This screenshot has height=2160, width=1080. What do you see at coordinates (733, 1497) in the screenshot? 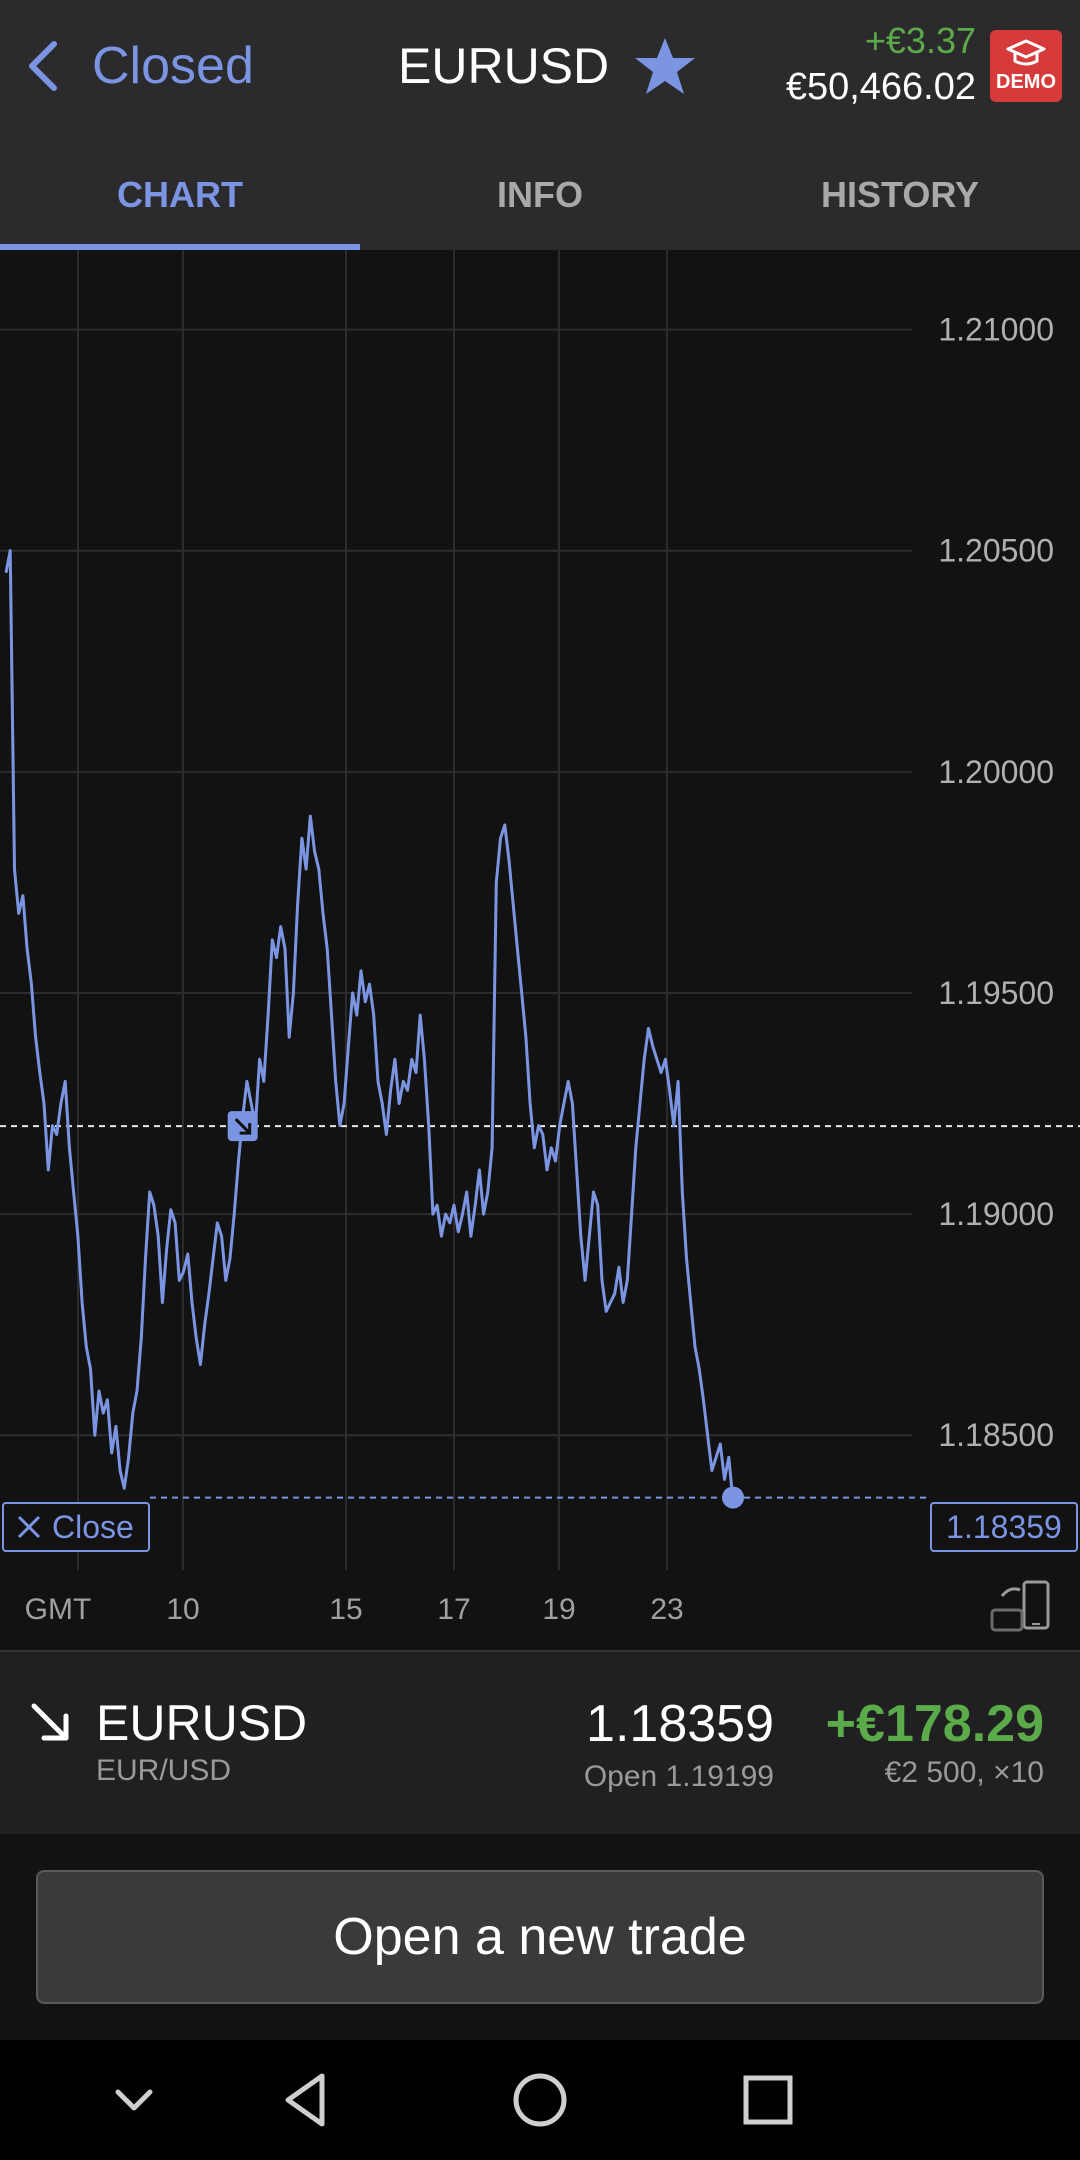
I see `current-price-dot` at bounding box center [733, 1497].